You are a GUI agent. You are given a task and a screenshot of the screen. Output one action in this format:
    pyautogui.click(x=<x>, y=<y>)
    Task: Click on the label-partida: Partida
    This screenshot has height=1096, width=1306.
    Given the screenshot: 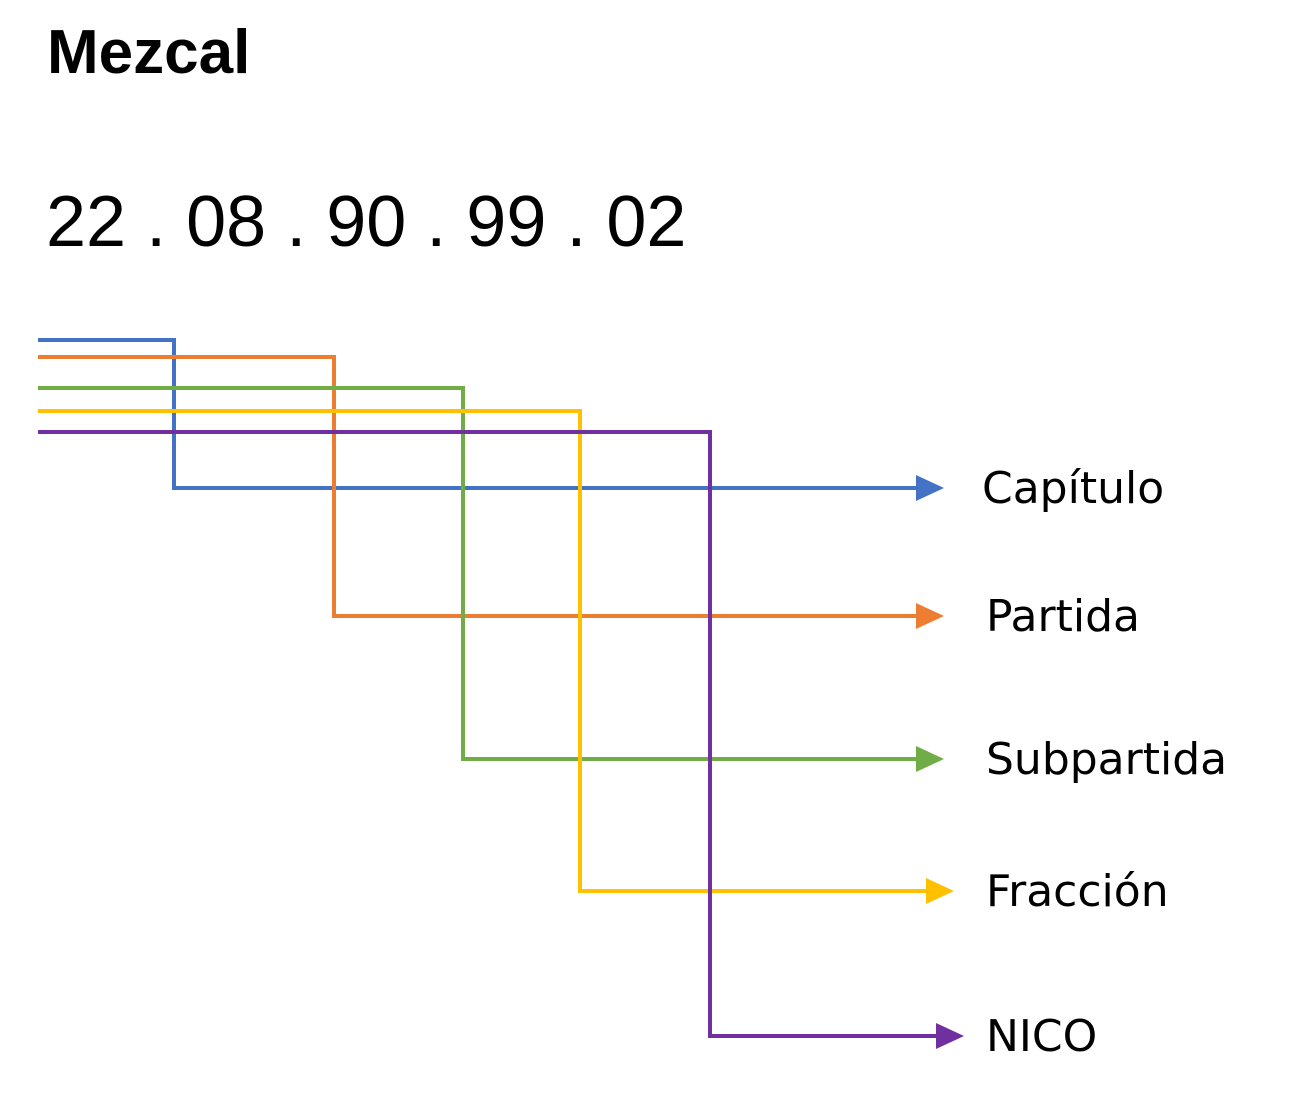 What is the action you would take?
    pyautogui.click(x=1063, y=616)
    